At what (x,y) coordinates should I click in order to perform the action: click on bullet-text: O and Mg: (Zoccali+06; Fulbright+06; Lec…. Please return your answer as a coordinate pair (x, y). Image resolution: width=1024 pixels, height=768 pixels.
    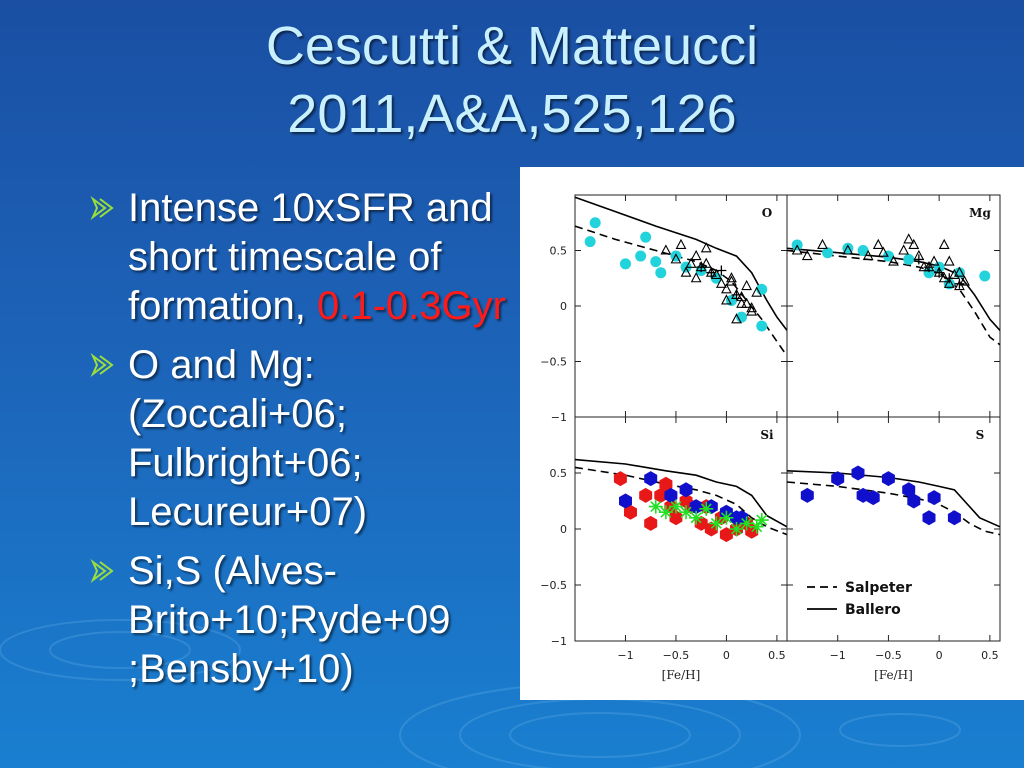
    Looking at the image, I should click on (248, 438).